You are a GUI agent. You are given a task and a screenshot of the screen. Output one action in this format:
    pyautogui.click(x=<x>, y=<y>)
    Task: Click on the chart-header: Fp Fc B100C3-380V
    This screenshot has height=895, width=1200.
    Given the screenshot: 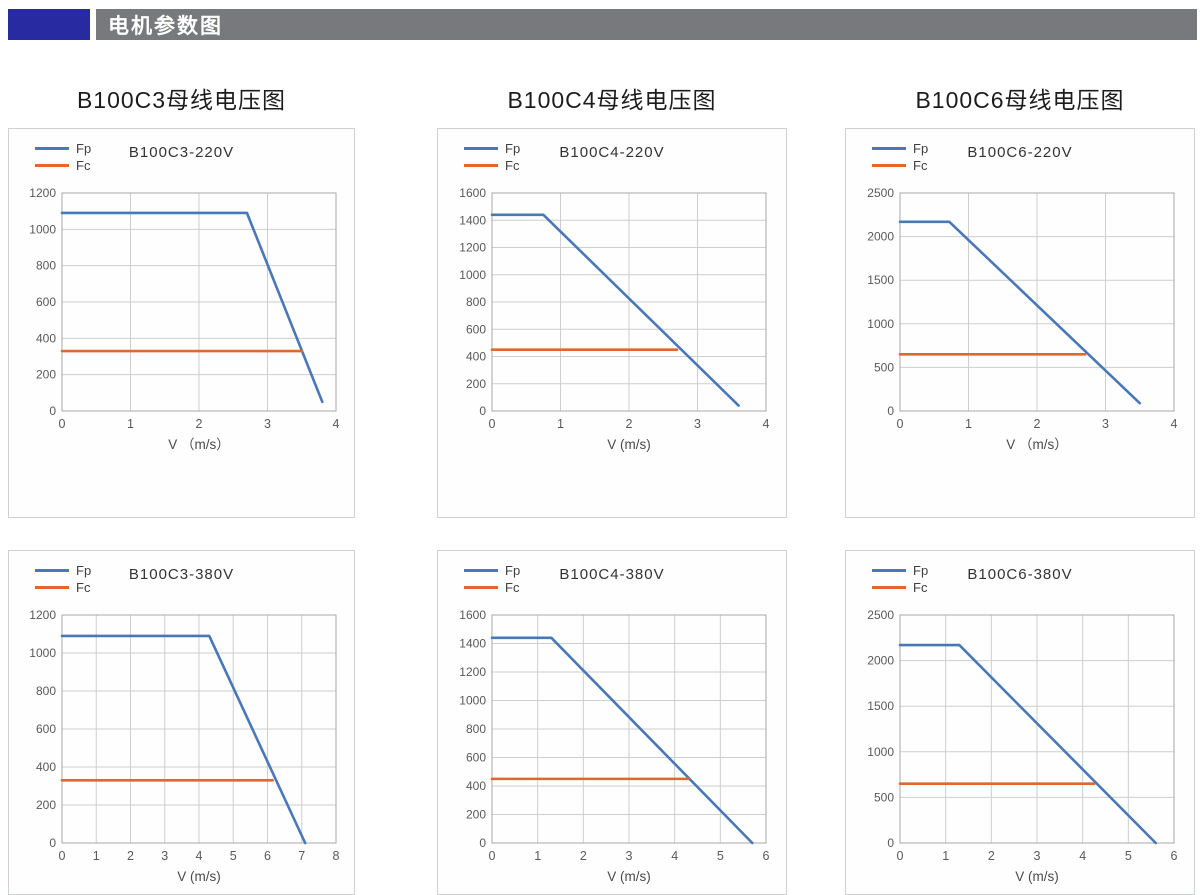 What is the action you would take?
    pyautogui.click(x=181, y=579)
    